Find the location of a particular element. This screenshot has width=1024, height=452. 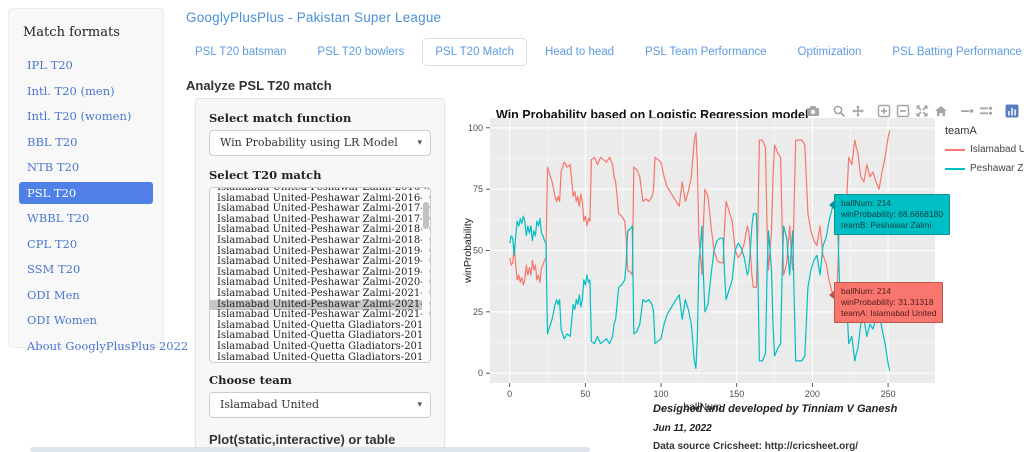

plotly-modebar is located at coordinates (911, 111).